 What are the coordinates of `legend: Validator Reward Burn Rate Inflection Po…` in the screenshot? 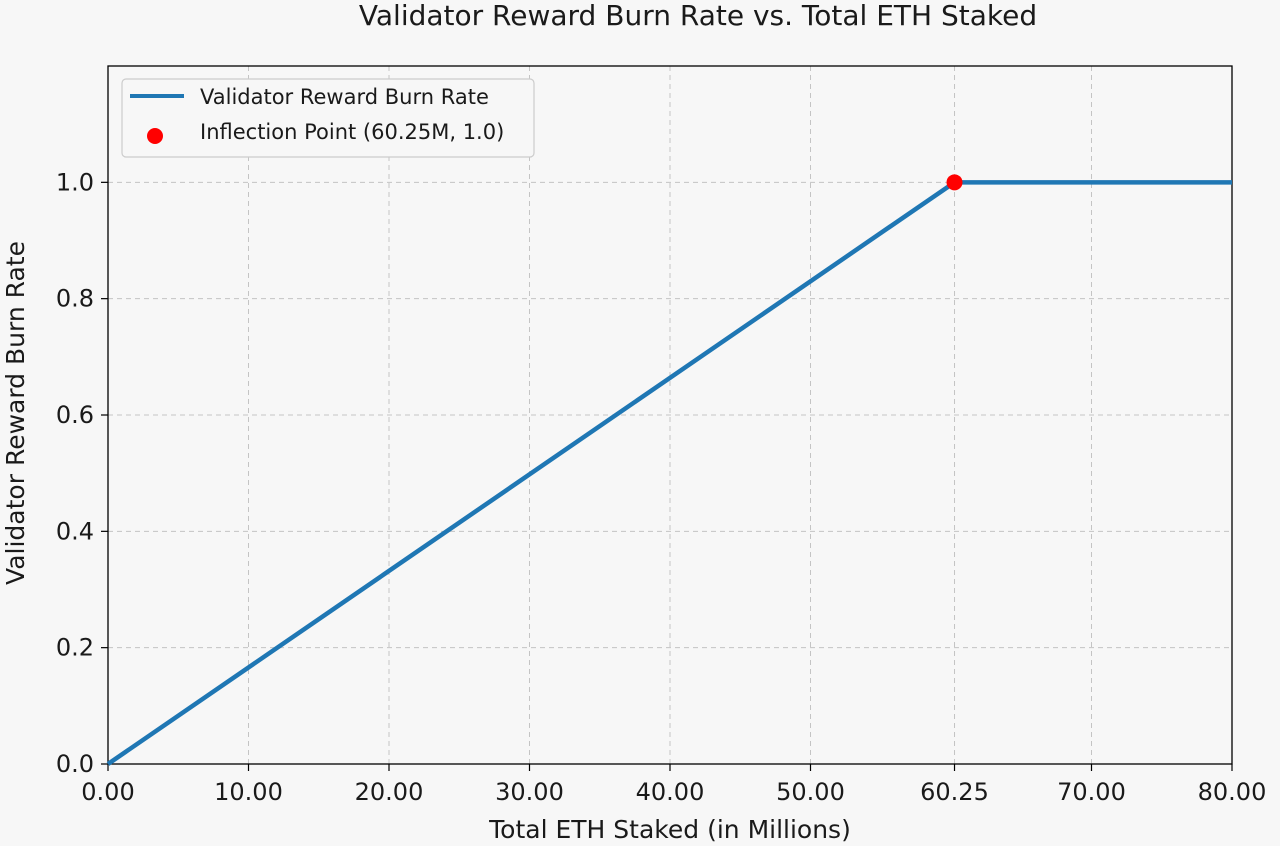 It's located at (328, 118).